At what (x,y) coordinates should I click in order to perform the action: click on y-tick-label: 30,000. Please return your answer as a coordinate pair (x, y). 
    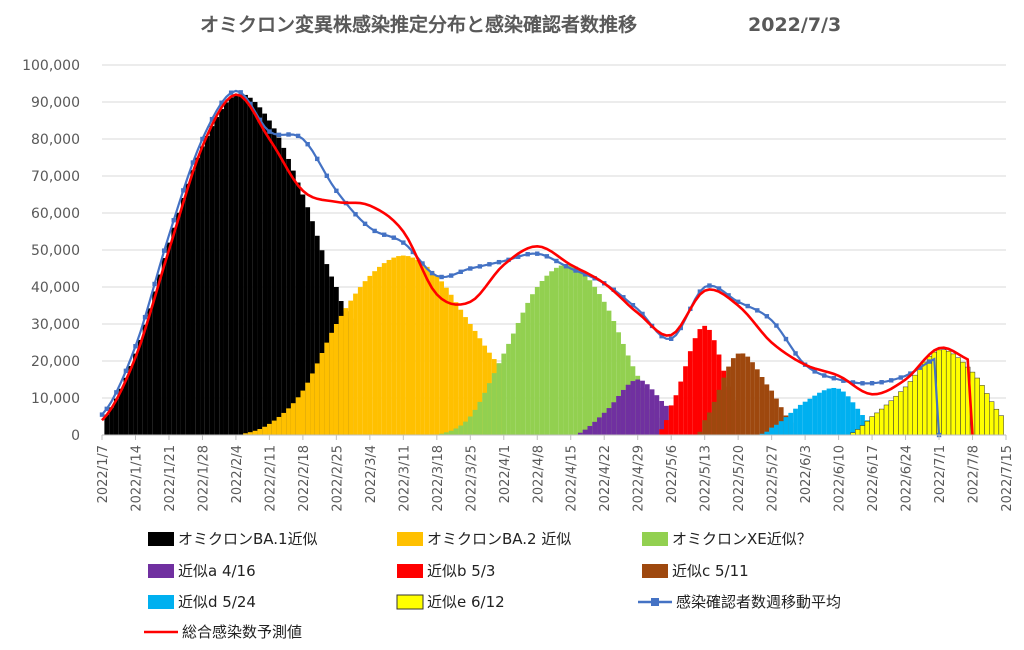
    Looking at the image, I should click on (55, 325).